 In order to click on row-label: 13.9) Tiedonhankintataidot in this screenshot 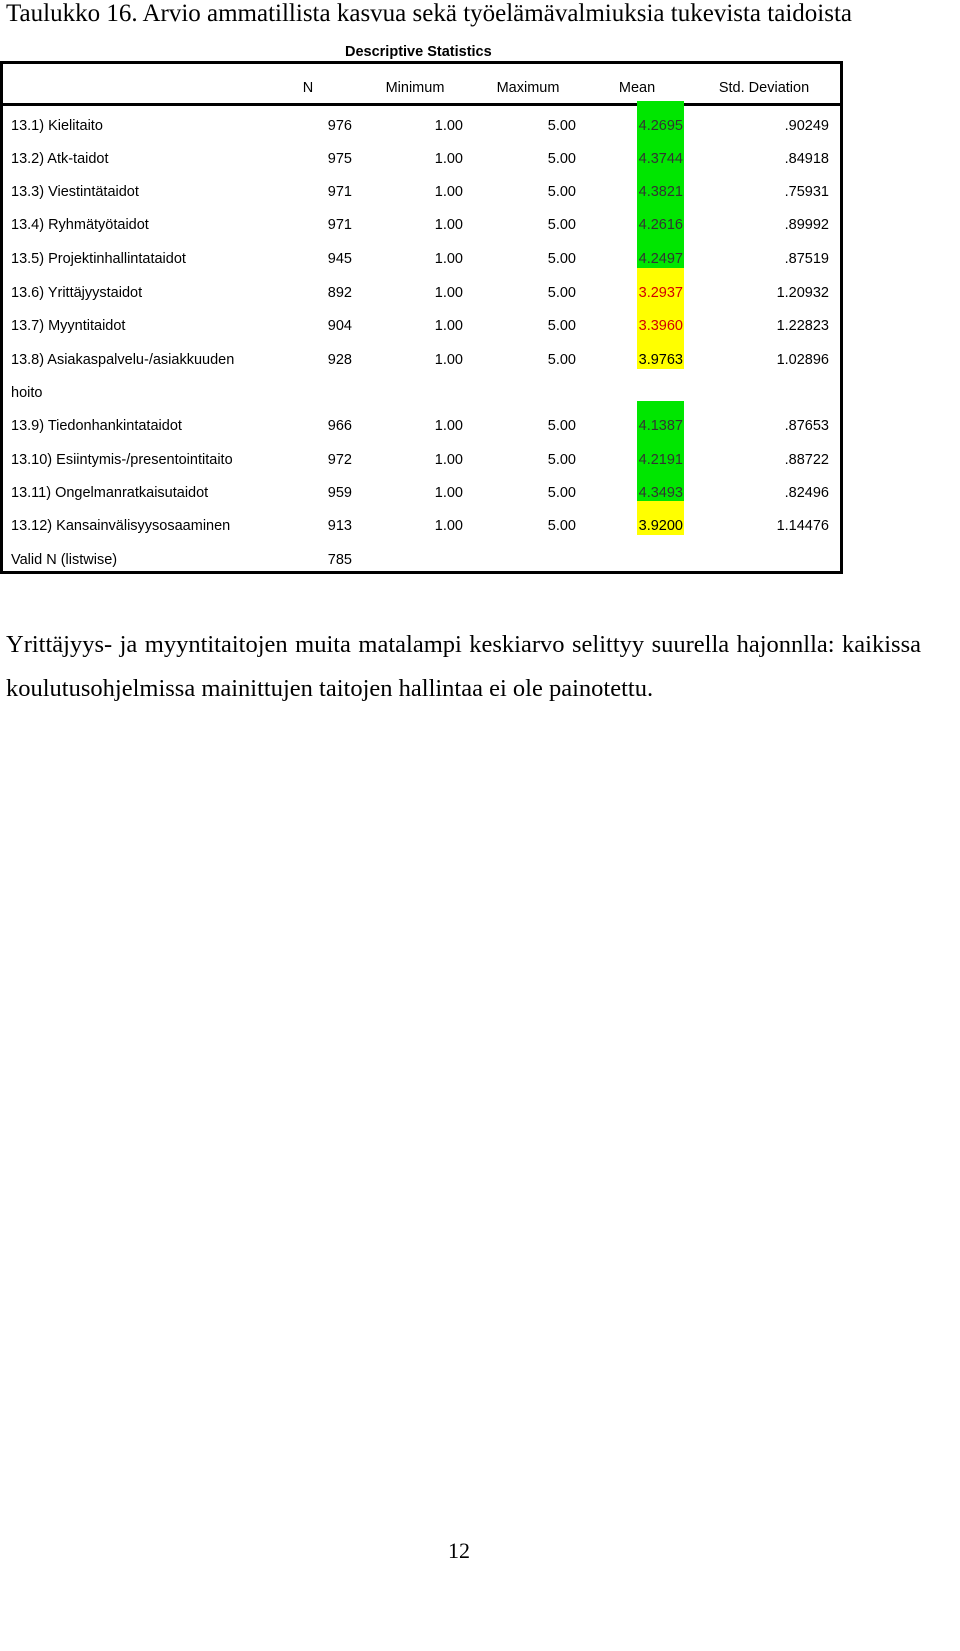, I will do `click(96, 426)`.